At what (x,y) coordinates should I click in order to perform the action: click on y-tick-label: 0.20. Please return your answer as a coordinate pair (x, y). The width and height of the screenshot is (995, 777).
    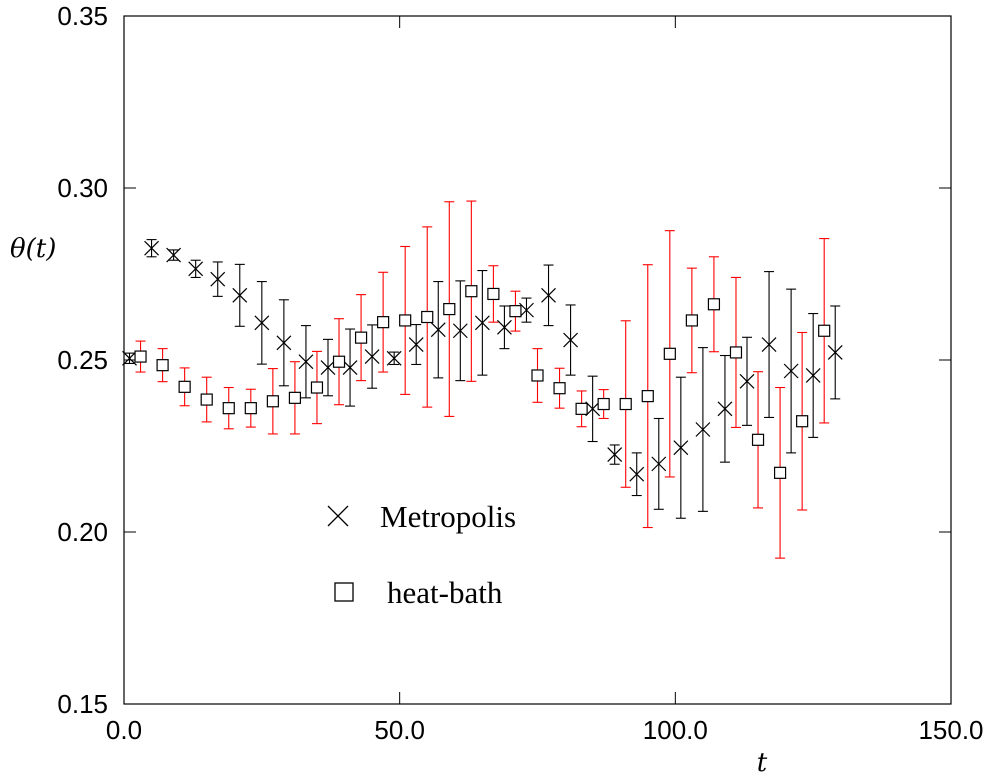
    Looking at the image, I should click on (82, 532).